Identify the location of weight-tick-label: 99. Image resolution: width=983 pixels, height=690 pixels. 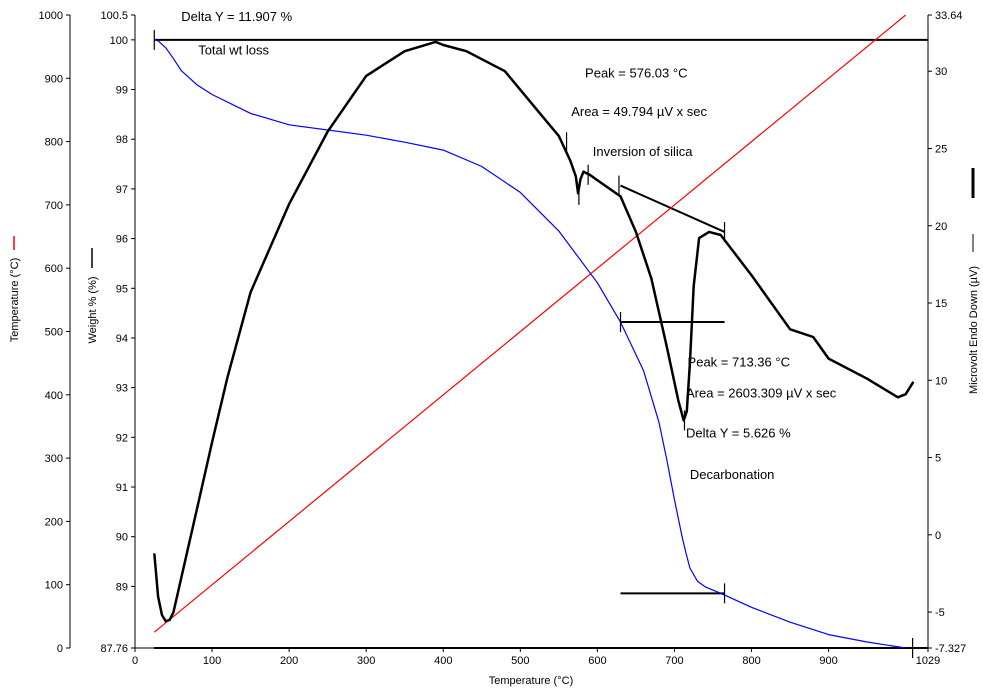
(122, 91).